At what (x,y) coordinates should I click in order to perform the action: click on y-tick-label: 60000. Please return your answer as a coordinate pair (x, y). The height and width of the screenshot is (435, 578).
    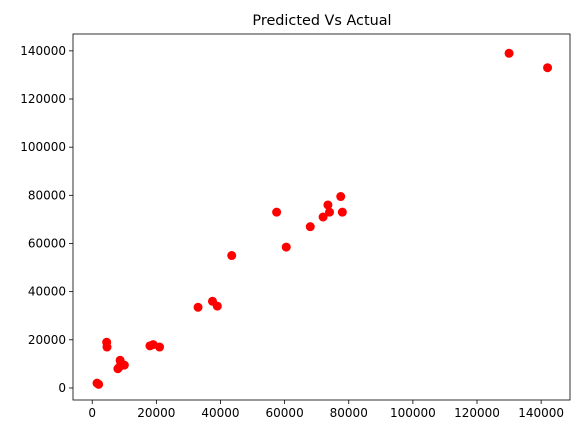
    Looking at the image, I should click on (47, 243).